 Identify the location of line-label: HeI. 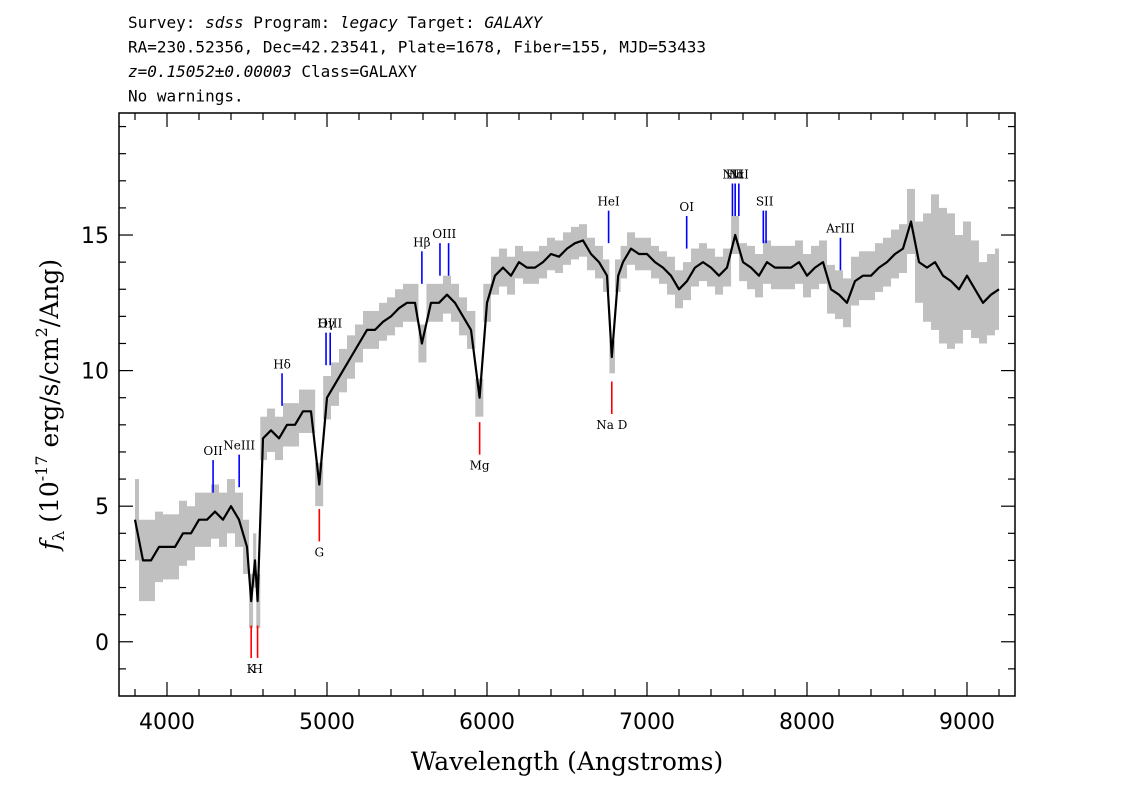
(608, 202).